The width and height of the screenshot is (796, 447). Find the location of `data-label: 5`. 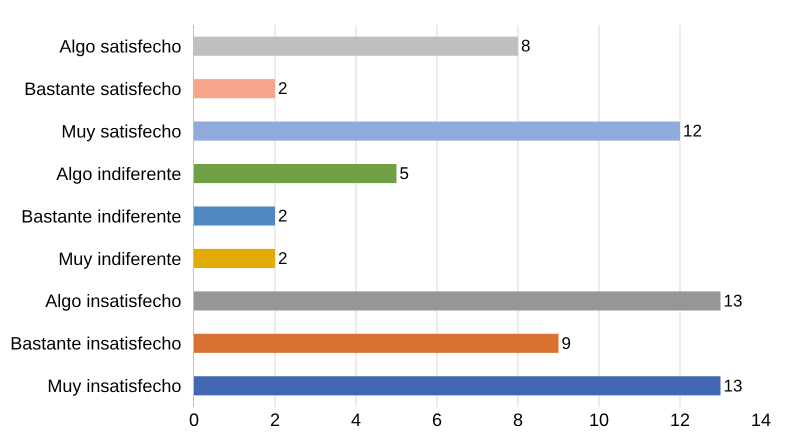

data-label: 5 is located at coordinates (404, 174).